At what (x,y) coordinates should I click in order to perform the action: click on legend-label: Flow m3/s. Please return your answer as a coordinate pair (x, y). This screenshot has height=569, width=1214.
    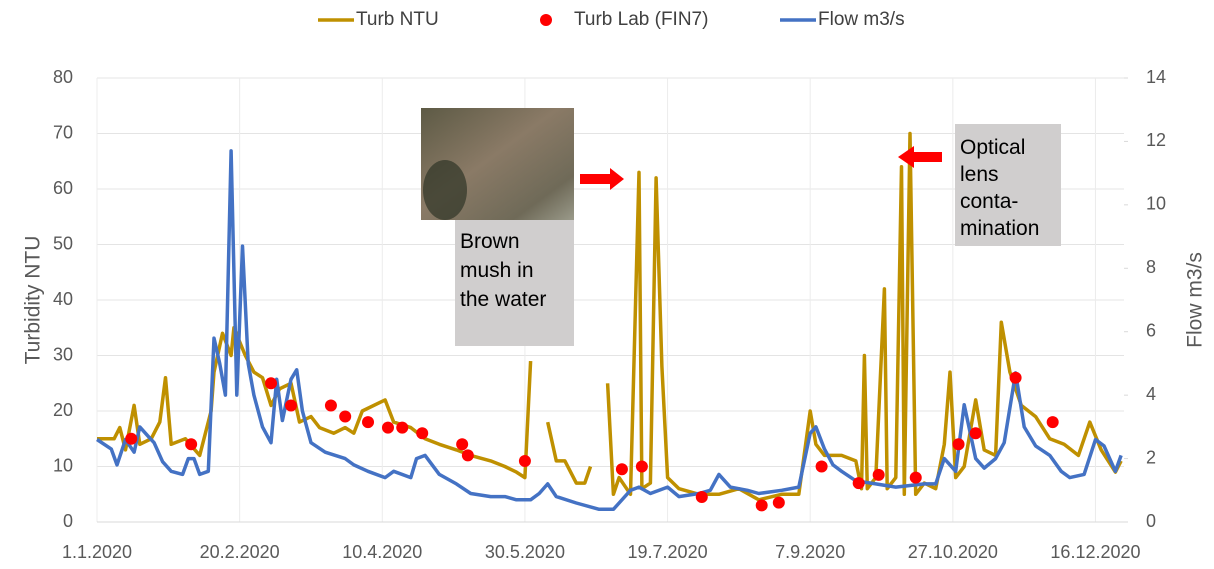
    Looking at the image, I should click on (861, 19).